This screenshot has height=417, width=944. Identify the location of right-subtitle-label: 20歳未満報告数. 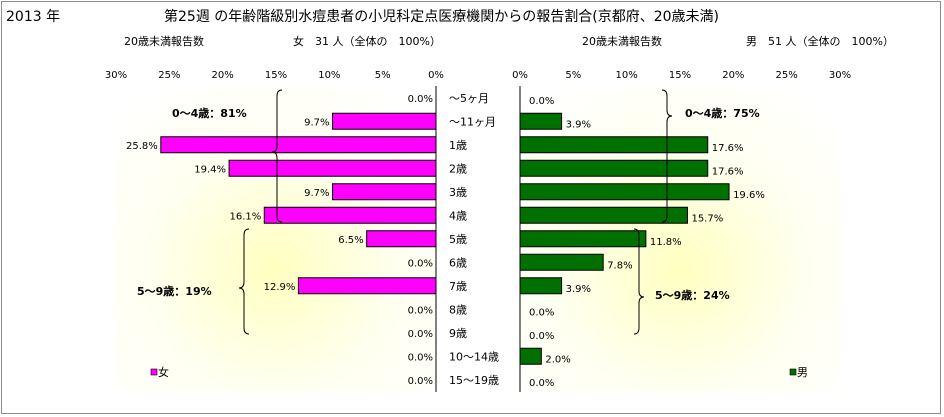
(622, 41).